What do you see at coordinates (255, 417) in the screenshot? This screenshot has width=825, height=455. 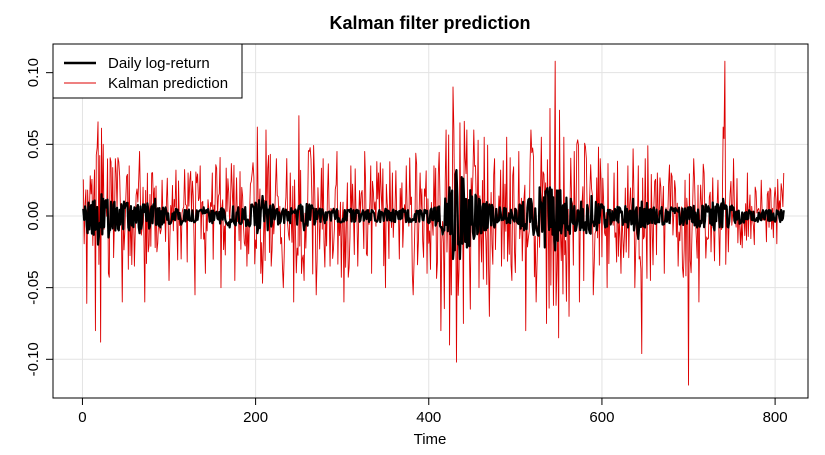 I see `x-tick-label-1: 200` at bounding box center [255, 417].